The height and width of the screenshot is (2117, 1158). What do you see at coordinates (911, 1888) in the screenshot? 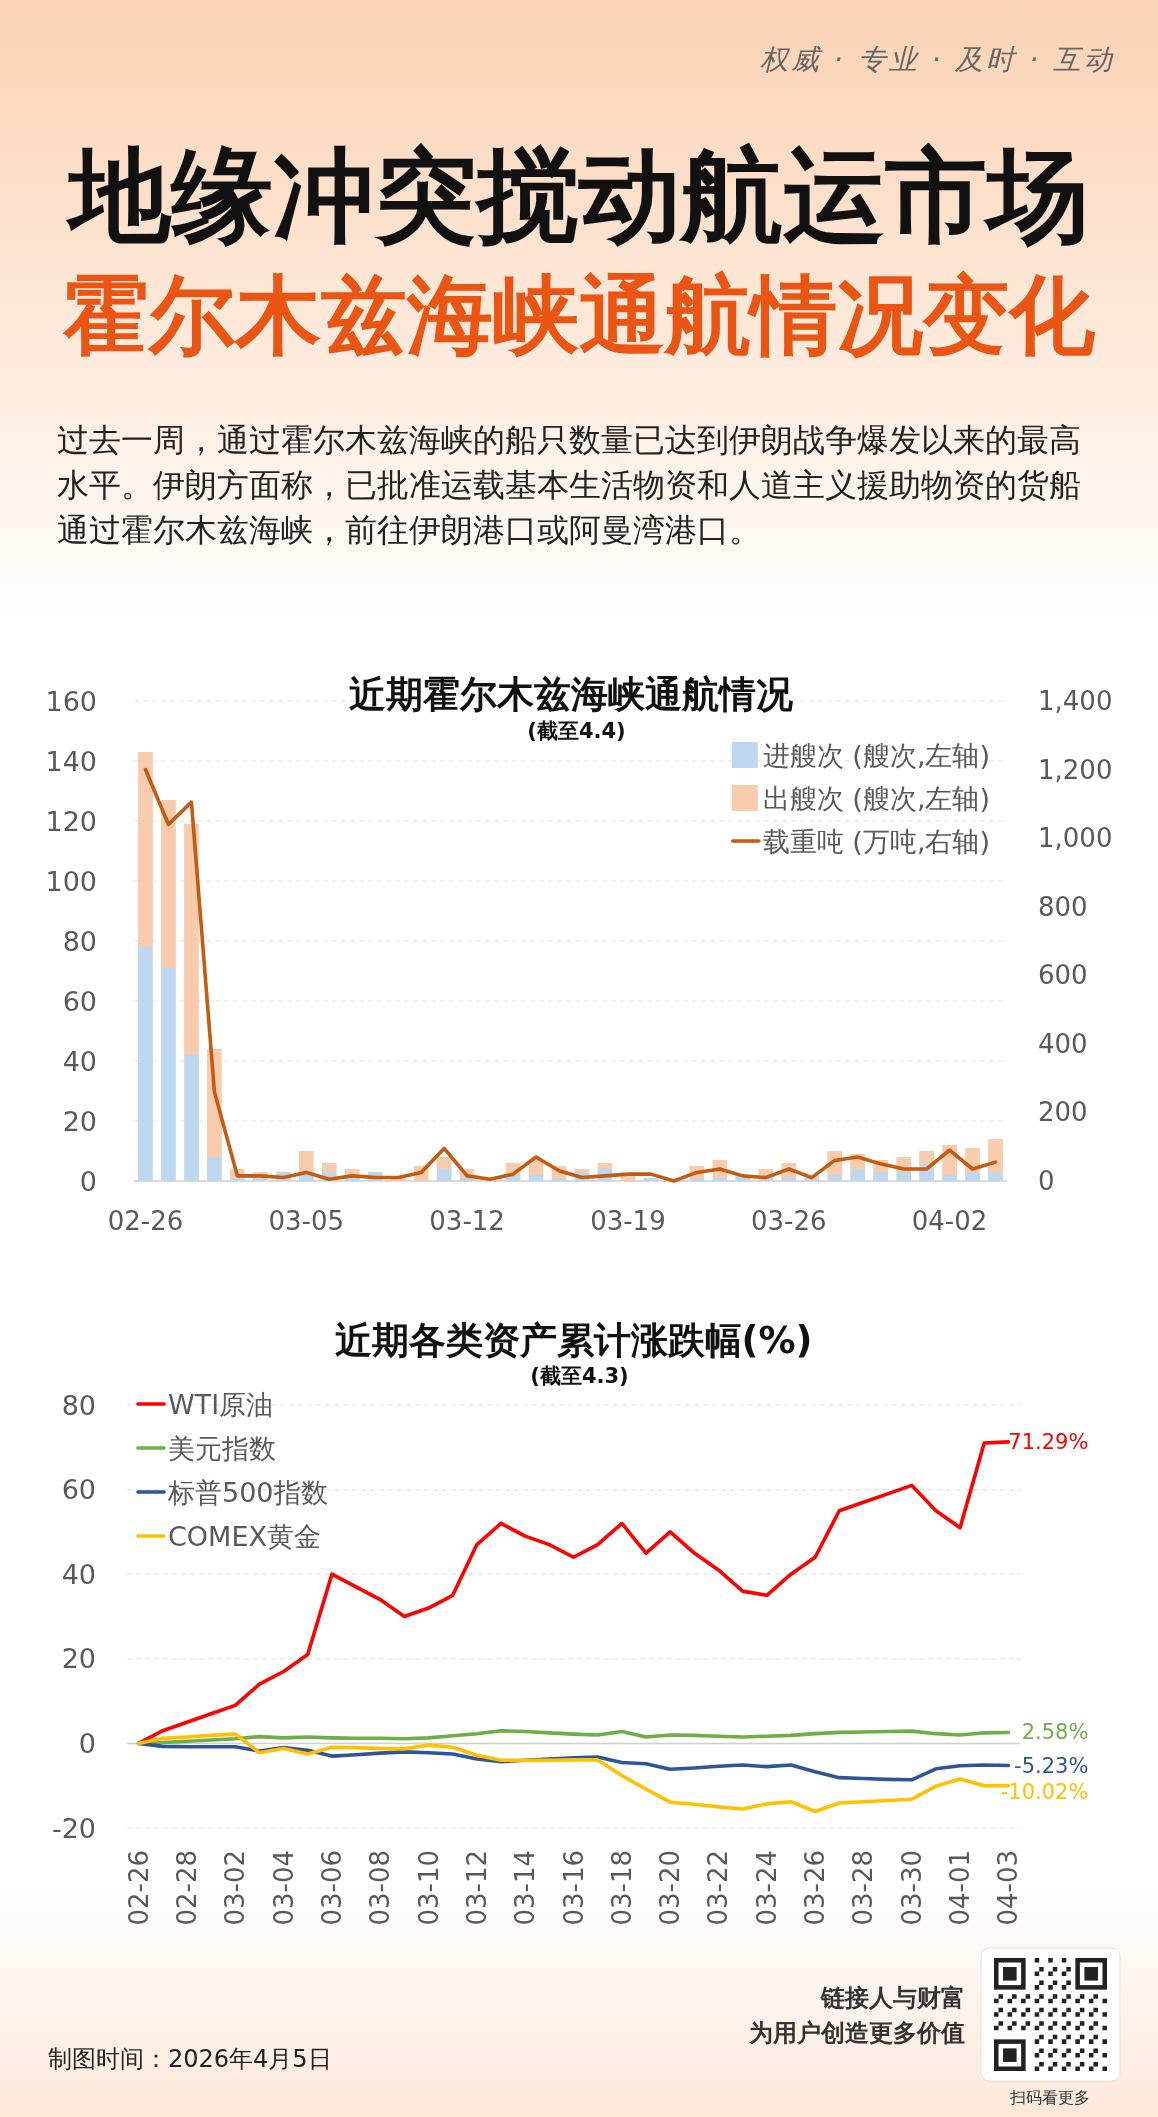
I see `x-tick-label: 03-30` at bounding box center [911, 1888].